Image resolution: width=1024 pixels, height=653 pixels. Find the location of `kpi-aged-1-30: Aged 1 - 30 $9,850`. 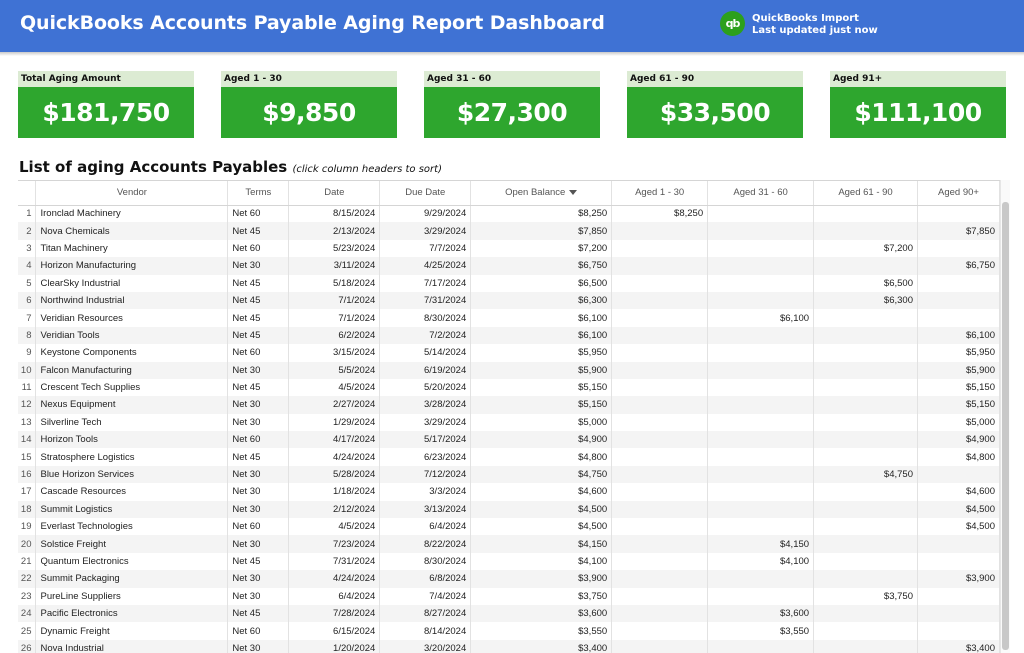

kpi-aged-1-30: Aged 1 - 30 $9,850 is located at coordinates (309, 104).